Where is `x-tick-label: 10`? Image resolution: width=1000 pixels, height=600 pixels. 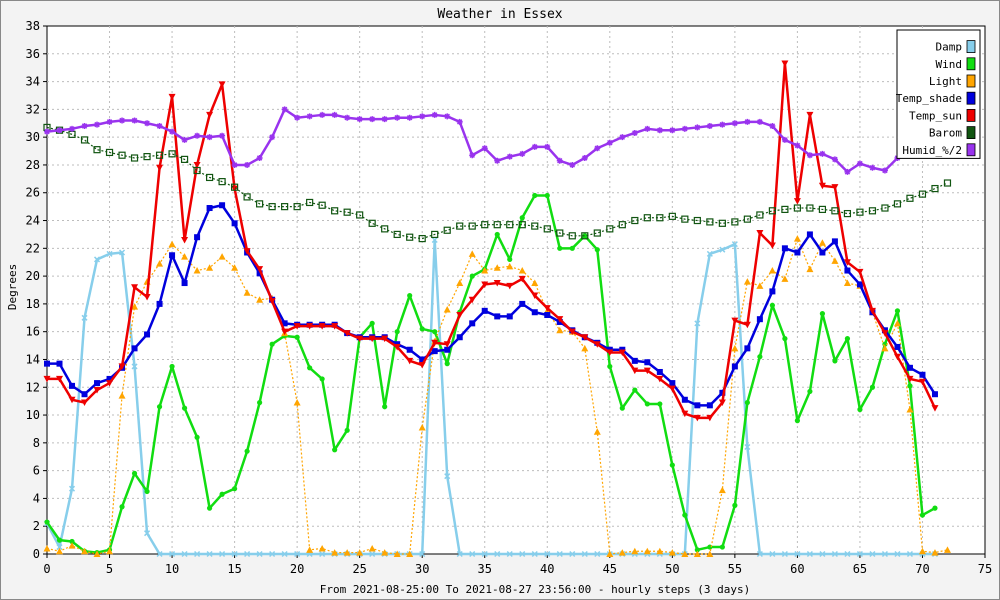
x-tick-label: 10 is located at coordinates (172, 569).